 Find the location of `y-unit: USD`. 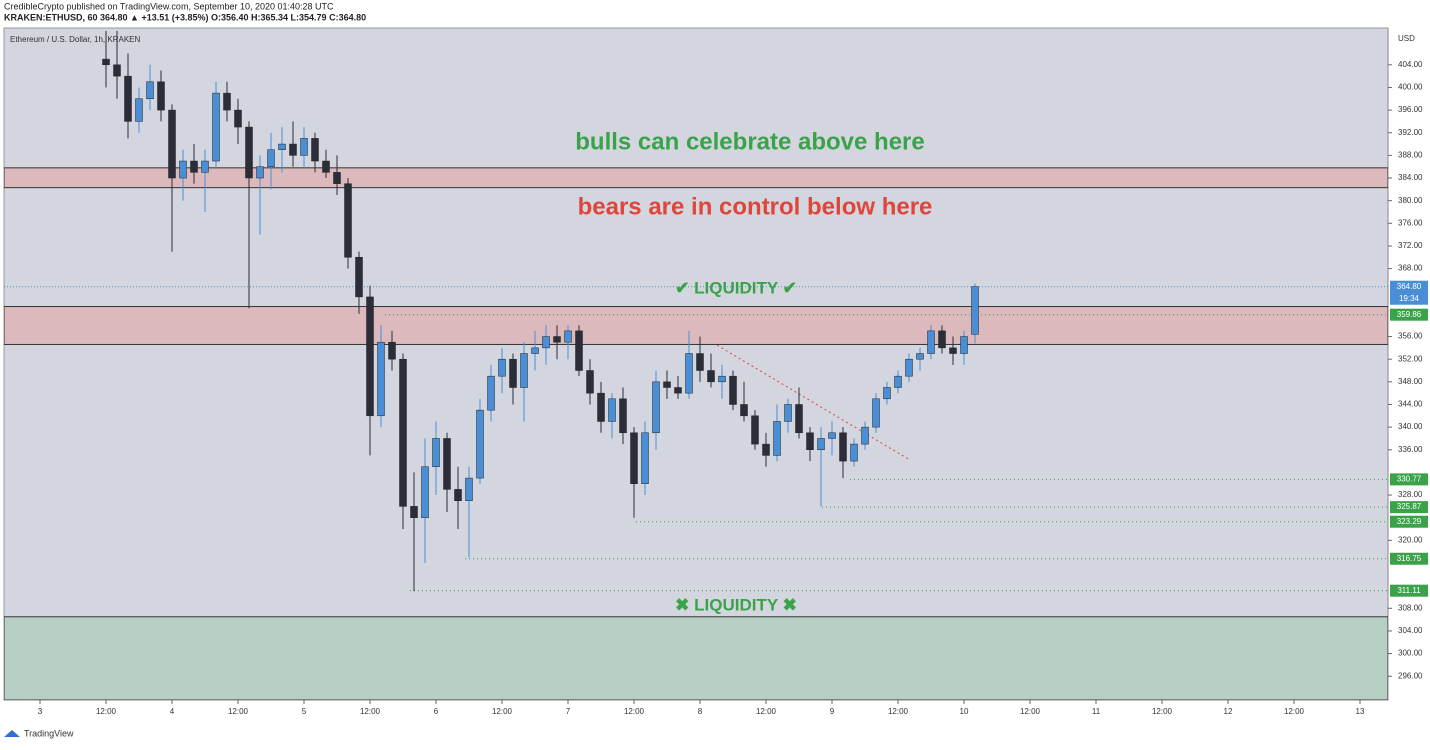

y-unit: USD is located at coordinates (1406, 38).